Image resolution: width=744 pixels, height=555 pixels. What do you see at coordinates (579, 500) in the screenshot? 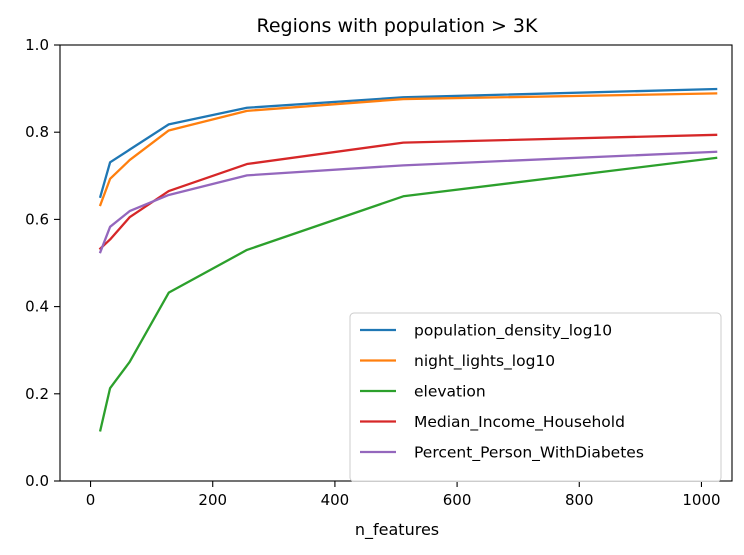
I see `x-tick-label: 800` at bounding box center [579, 500].